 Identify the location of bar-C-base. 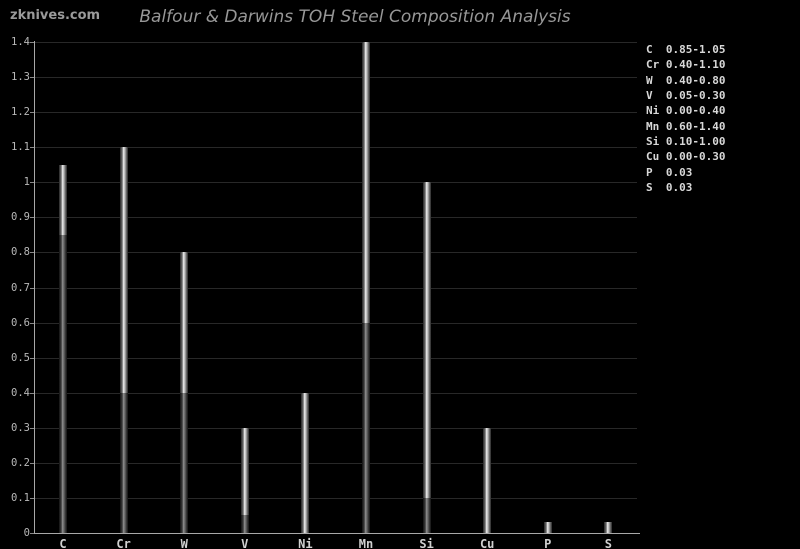
(63, 383).